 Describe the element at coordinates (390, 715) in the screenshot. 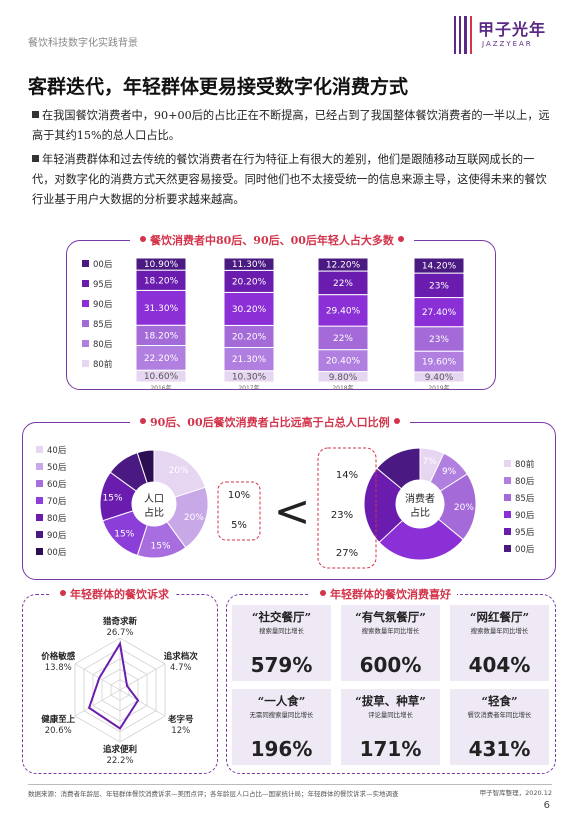

I see `pref-card-sub: 评论量同比增长` at that location.